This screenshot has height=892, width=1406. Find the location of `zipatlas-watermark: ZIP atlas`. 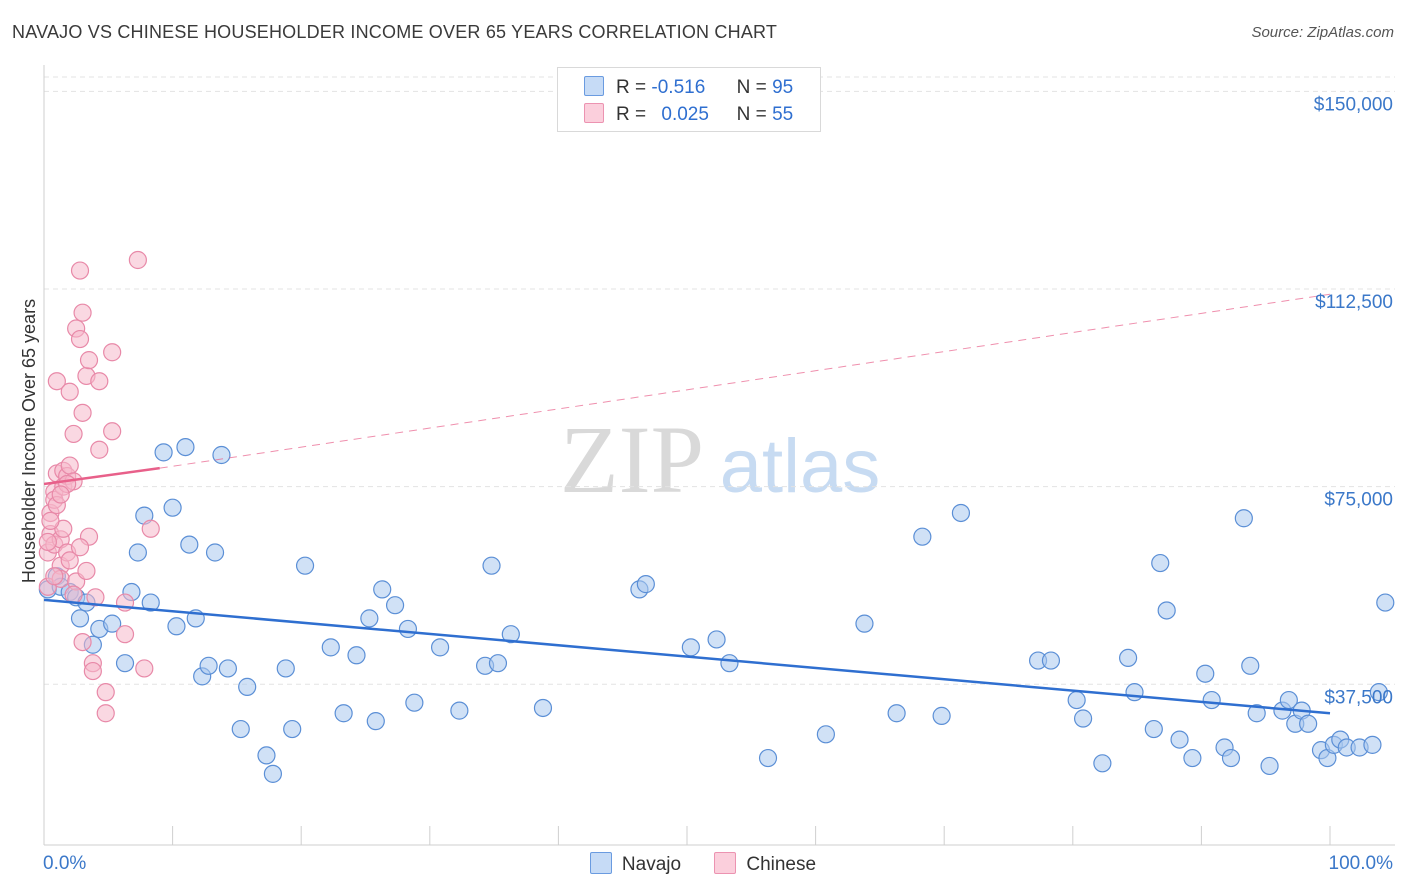

zipatlas-watermark: ZIP atlas is located at coordinates (720, 459).